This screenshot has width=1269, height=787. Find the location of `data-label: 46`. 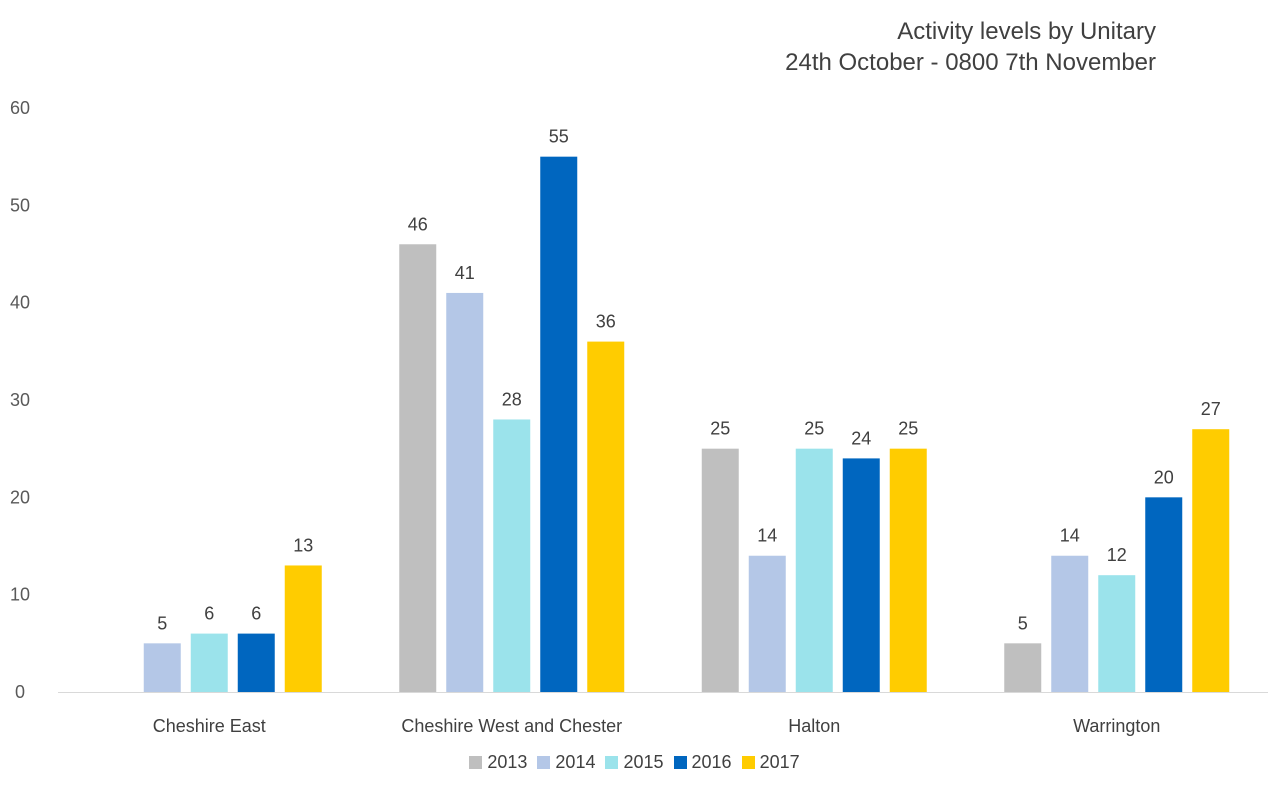

data-label: 46 is located at coordinates (418, 224).